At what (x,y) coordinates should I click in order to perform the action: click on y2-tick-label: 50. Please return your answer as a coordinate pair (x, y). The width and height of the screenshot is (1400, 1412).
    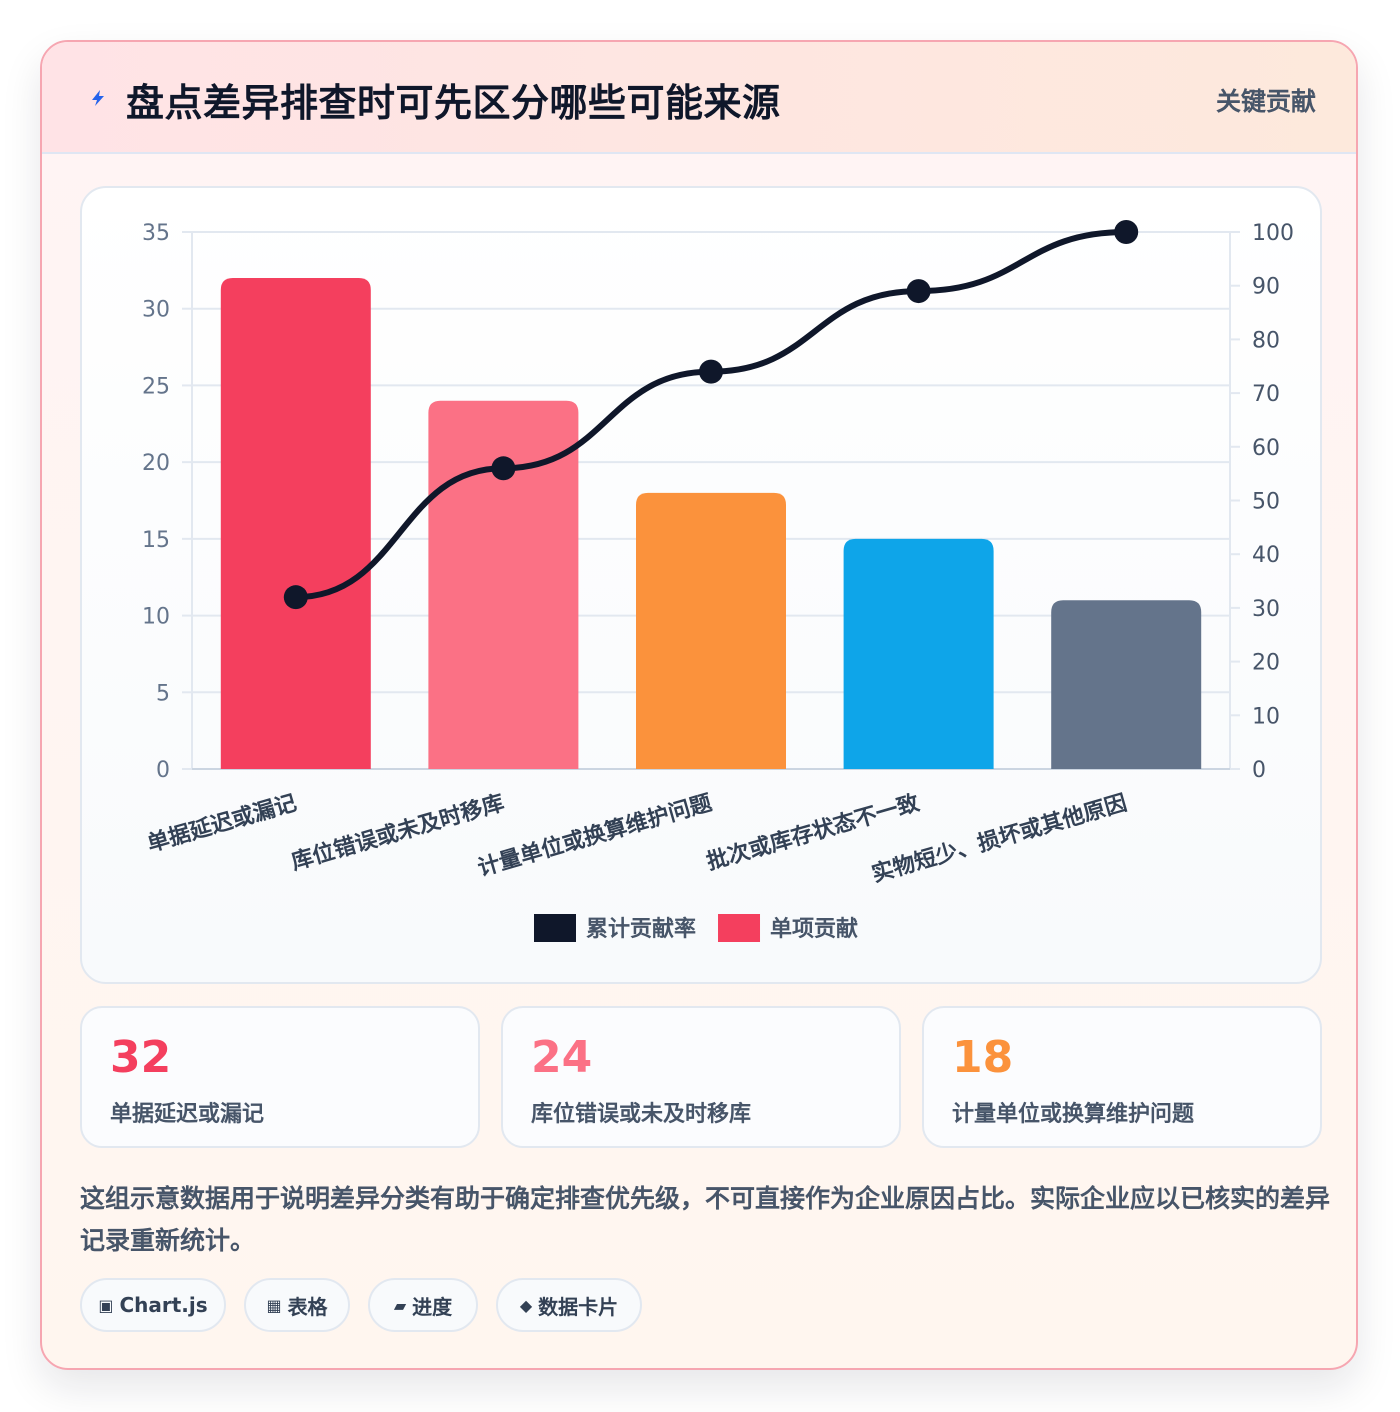
    Looking at the image, I should click on (1266, 502).